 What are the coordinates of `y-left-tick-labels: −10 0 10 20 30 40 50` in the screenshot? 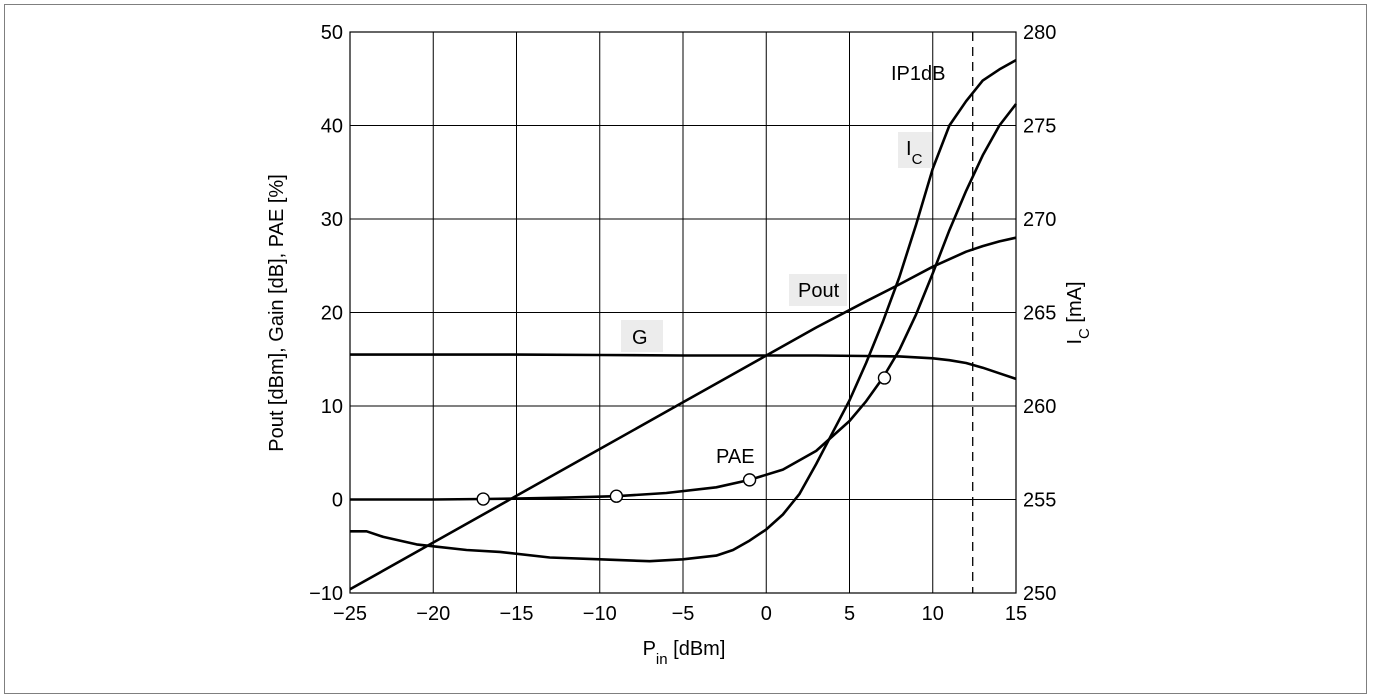 It's located at (326, 313).